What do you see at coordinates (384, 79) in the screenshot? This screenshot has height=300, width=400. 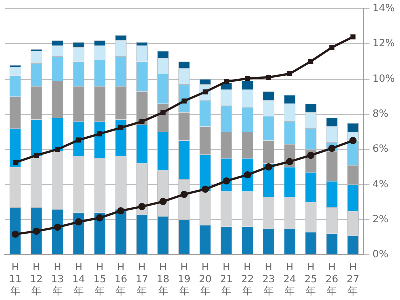 I see `y-tick-label: 10%` at bounding box center [384, 79].